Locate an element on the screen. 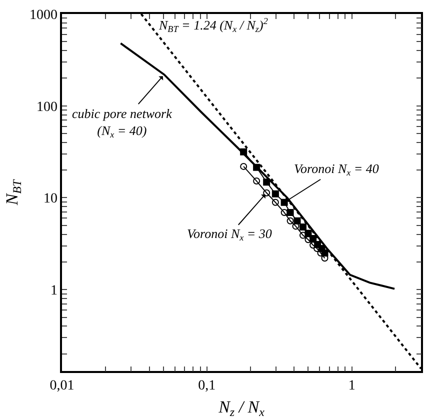 Image resolution: width=431 pixels, height=419 pixels. x-tick-label: 0,01 is located at coordinates (62, 386).